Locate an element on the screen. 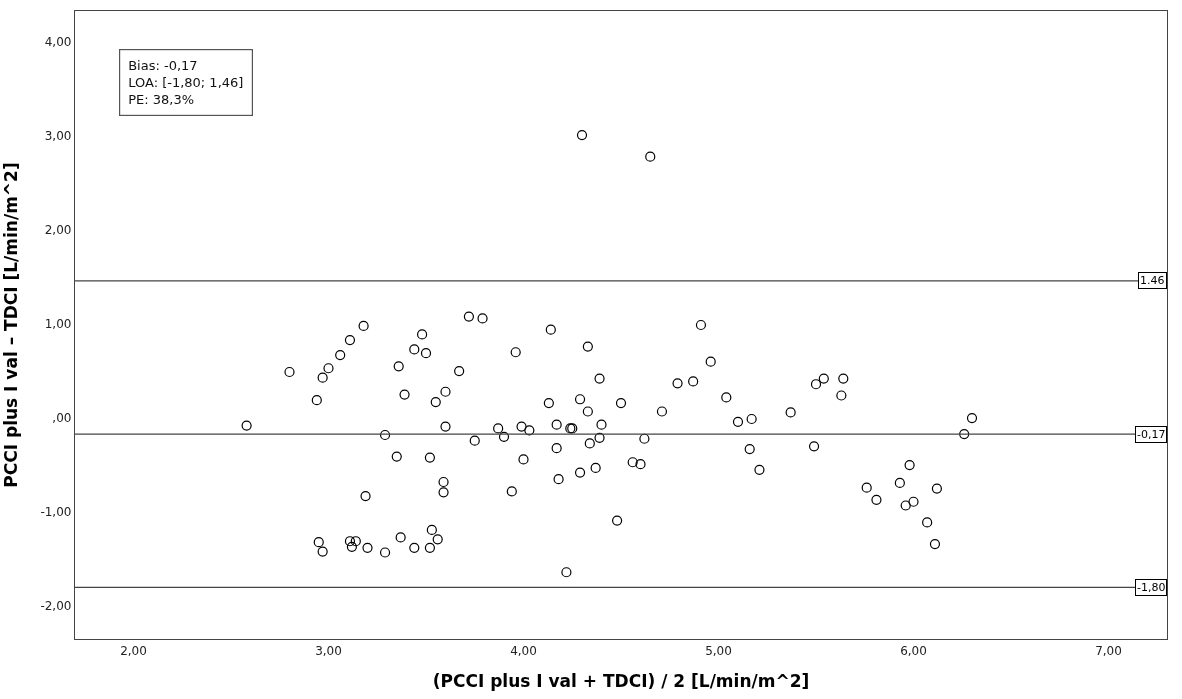 The width and height of the screenshot is (1182, 699). y-tick-label: 4,00 is located at coordinates (58, 42).